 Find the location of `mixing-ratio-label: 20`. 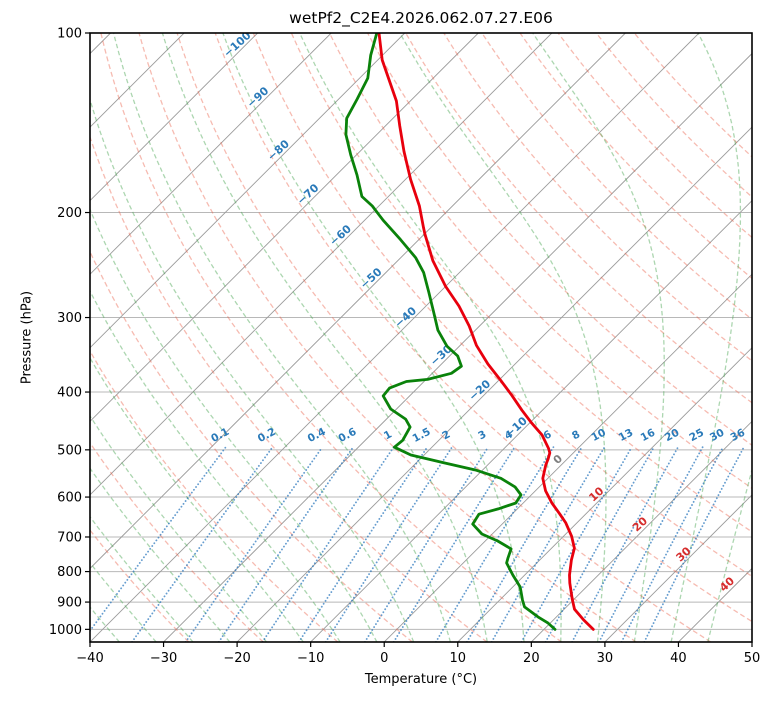

mixing-ratio-label: 20 is located at coordinates (672, 435).